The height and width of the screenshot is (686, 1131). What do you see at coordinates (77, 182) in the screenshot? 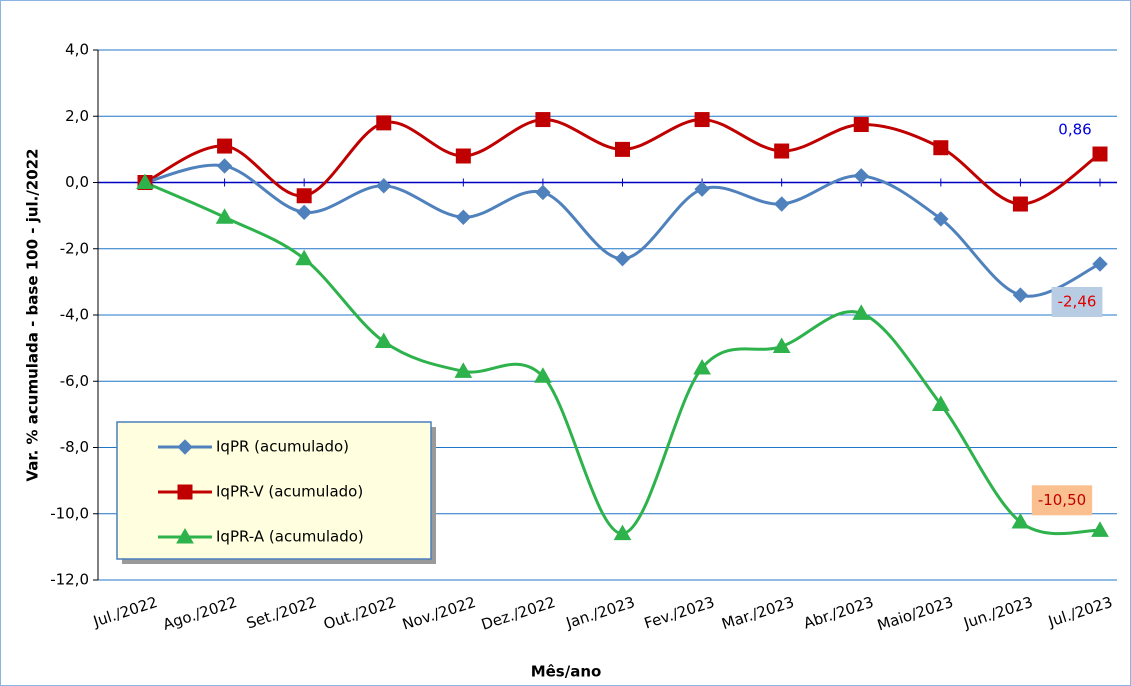
I see `y-tick-label: 0,0` at bounding box center [77, 182].